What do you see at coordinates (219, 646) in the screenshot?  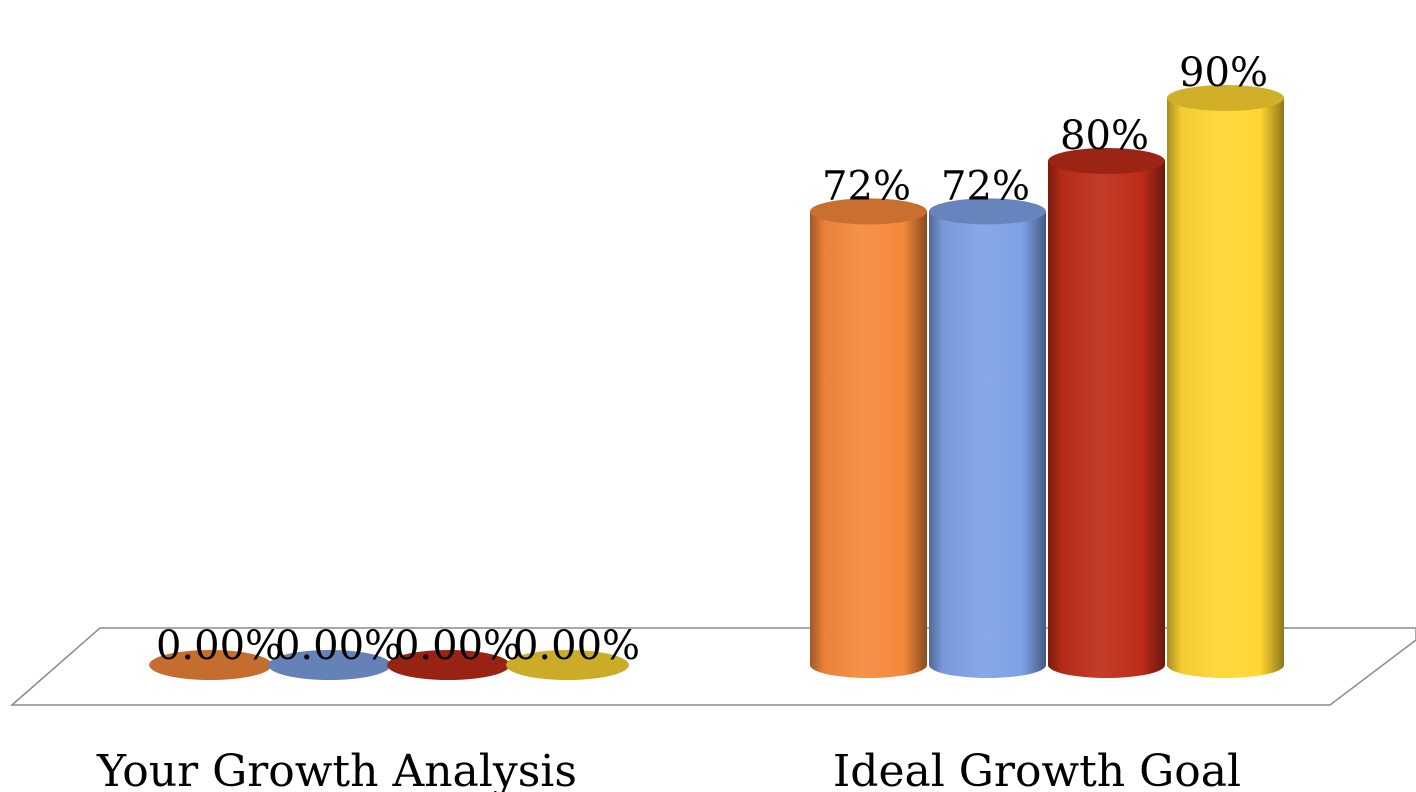 I see `data-label-0-0: 0.00%` at bounding box center [219, 646].